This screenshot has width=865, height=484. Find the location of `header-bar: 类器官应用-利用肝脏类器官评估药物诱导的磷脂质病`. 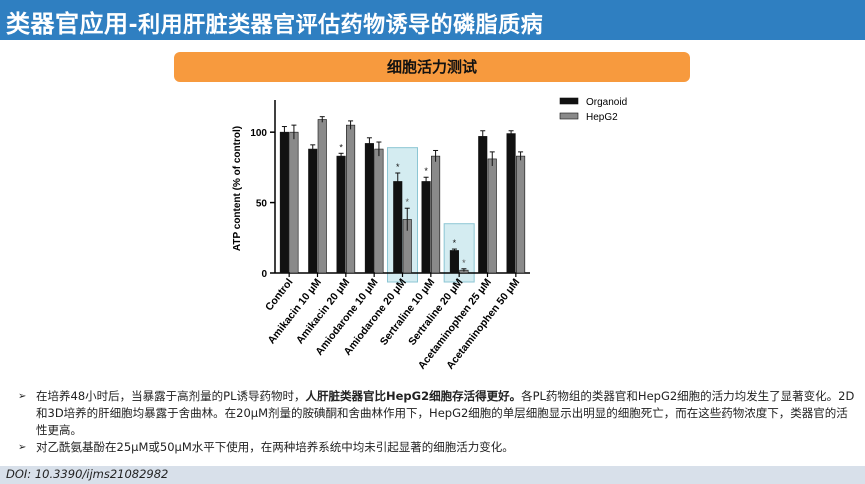

header-bar: 类器官应用-利用肝脏类器官评估药物诱导的磷脂质病 is located at coordinates (432, 20).